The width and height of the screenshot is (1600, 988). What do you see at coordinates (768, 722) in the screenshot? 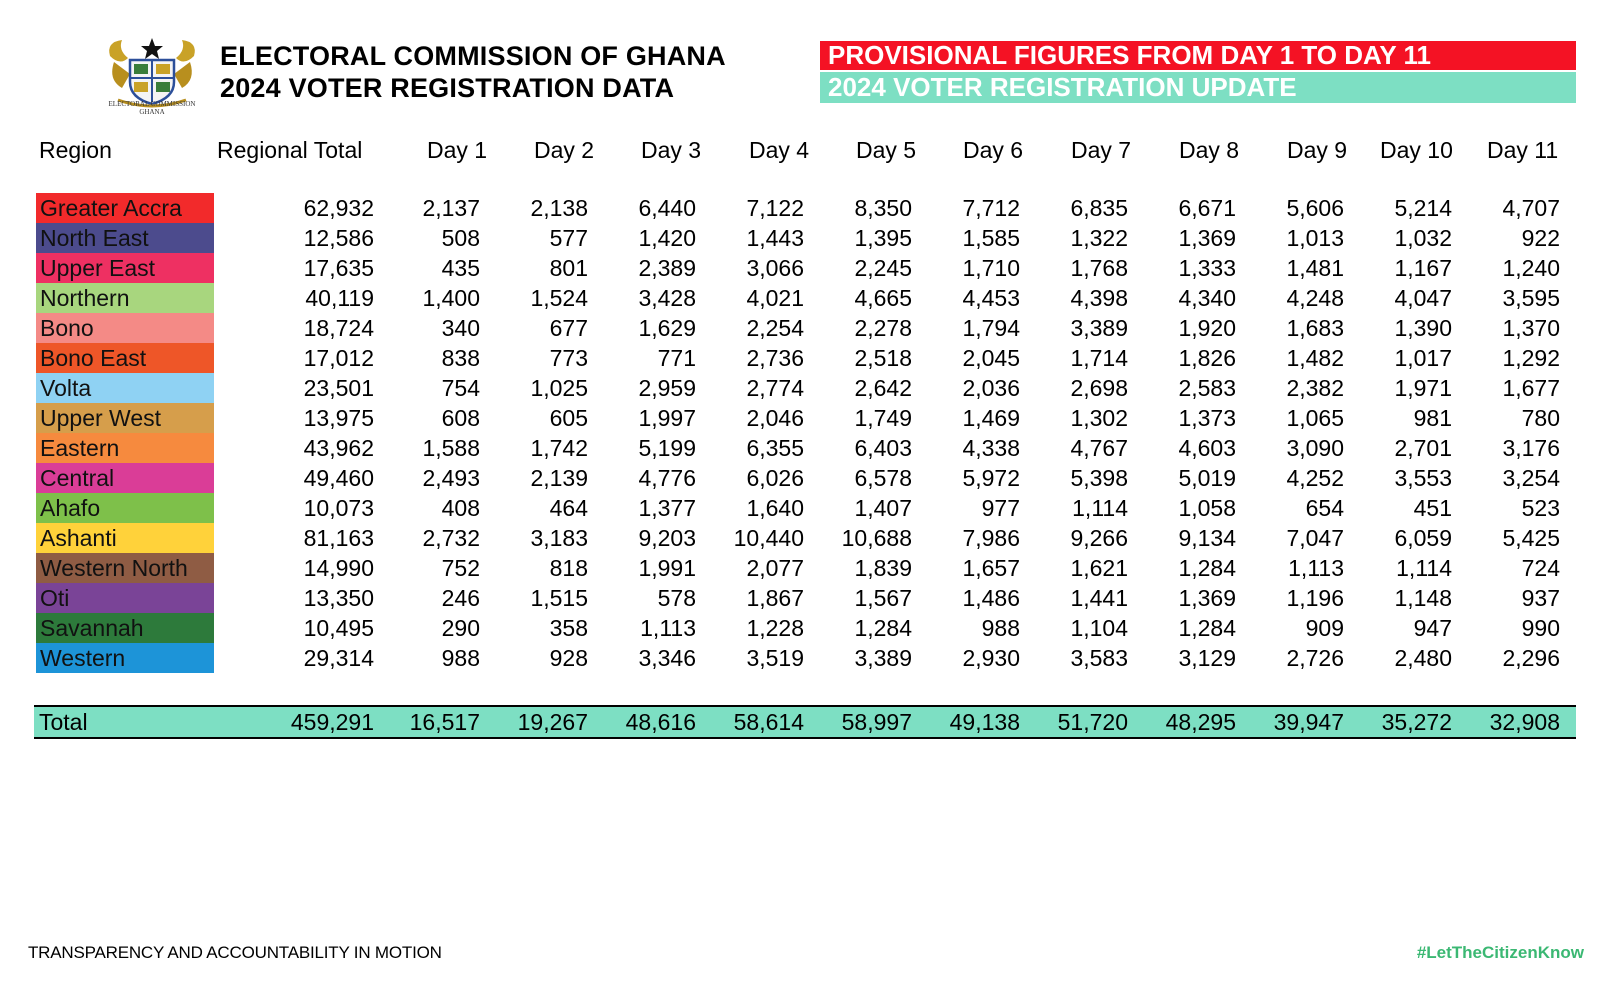
I see `total-value-cell: 58,614` at bounding box center [768, 722].